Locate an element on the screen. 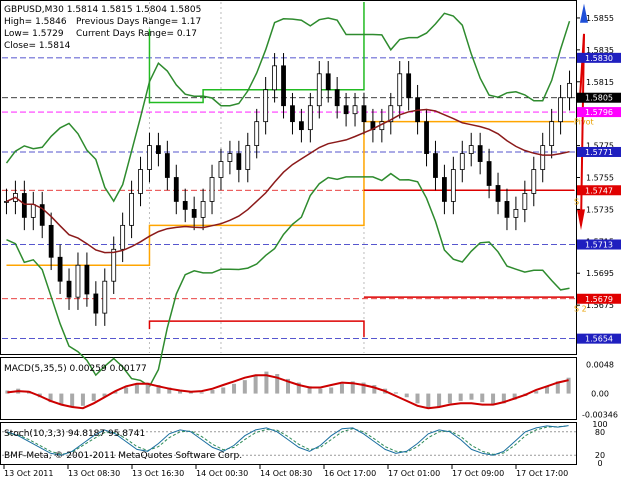 The width and height of the screenshot is (640, 480). price-tick-label: 1.5675 is located at coordinates (600, 305).